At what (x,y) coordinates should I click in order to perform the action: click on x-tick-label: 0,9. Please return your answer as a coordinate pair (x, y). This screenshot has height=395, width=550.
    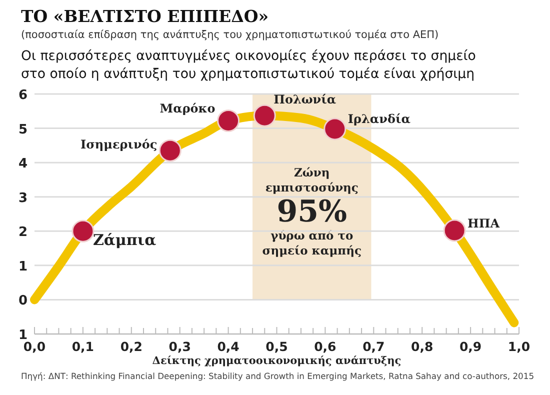
    Looking at the image, I should click on (470, 346).